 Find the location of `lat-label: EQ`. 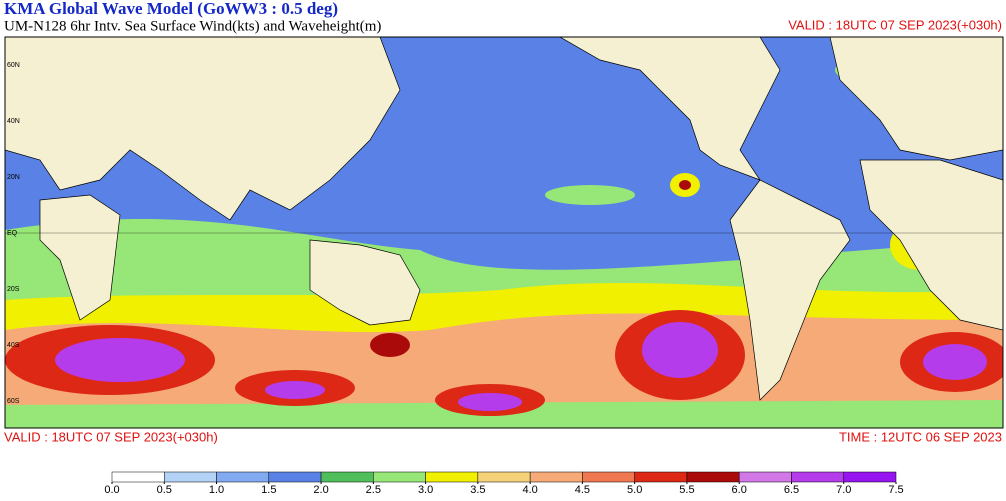

lat-label: EQ is located at coordinates (12, 233).